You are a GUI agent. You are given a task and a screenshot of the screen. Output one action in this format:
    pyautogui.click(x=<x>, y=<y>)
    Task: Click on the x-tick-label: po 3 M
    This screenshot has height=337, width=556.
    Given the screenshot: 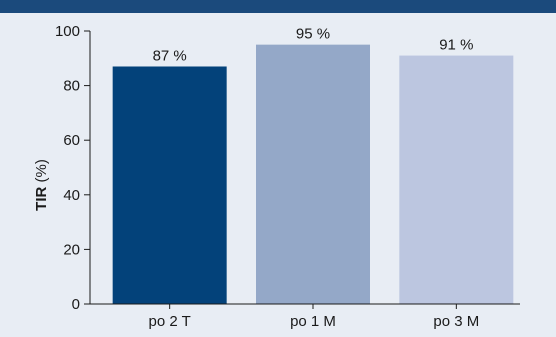 What is the action you would take?
    pyautogui.click(x=456, y=321)
    